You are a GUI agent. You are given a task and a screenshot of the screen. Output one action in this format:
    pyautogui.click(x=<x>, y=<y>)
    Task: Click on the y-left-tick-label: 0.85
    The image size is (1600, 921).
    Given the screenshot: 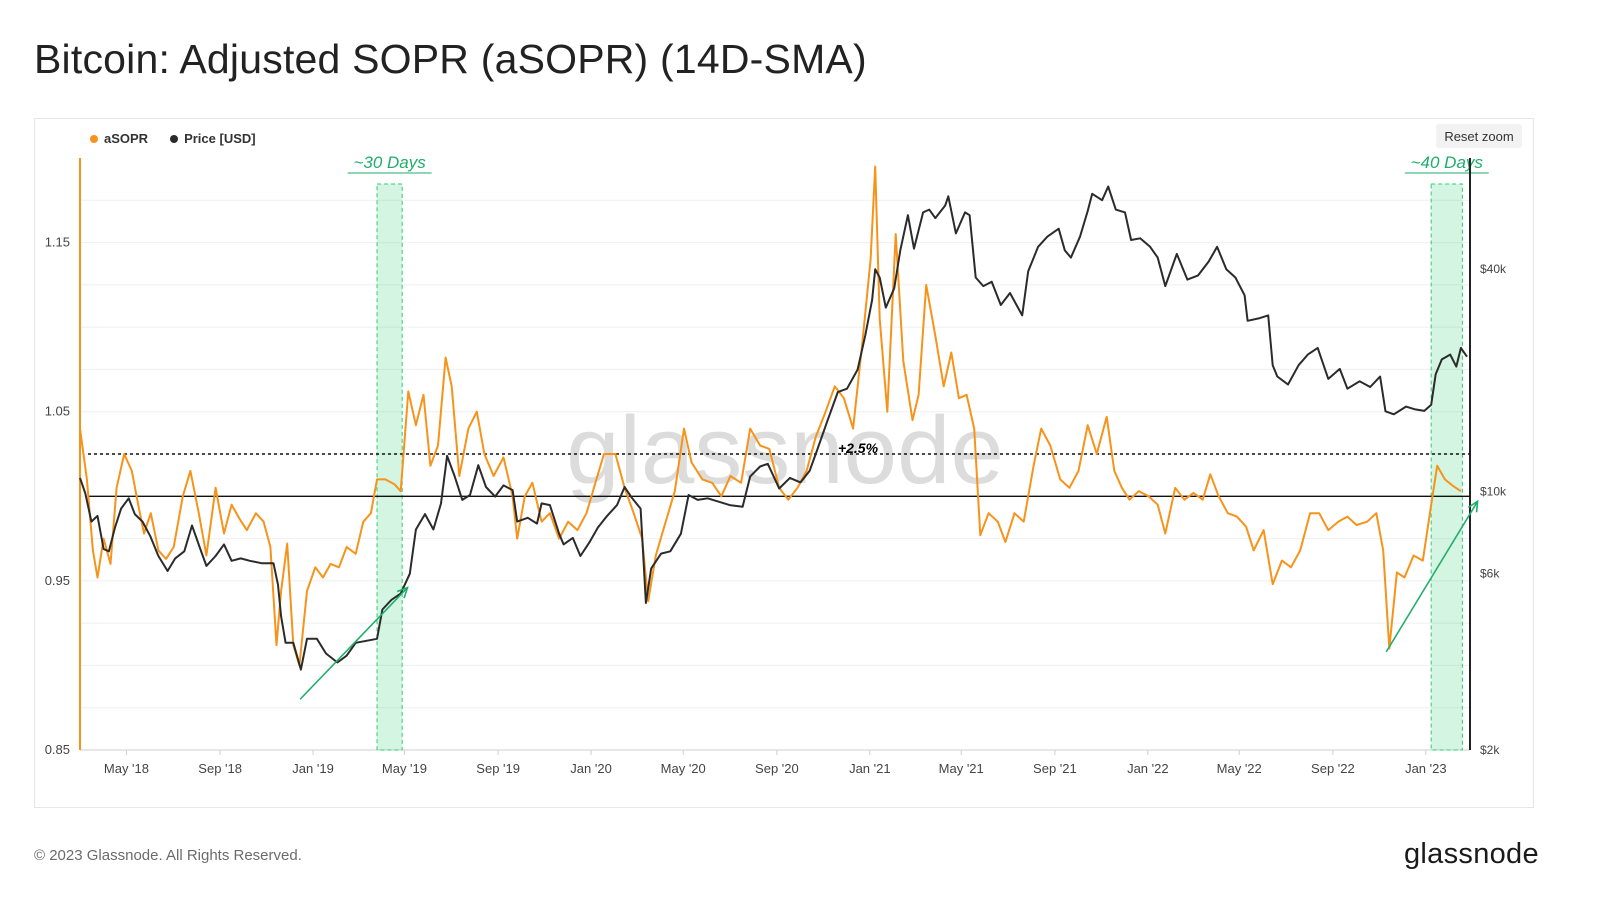 What is the action you would take?
    pyautogui.click(x=57, y=749)
    